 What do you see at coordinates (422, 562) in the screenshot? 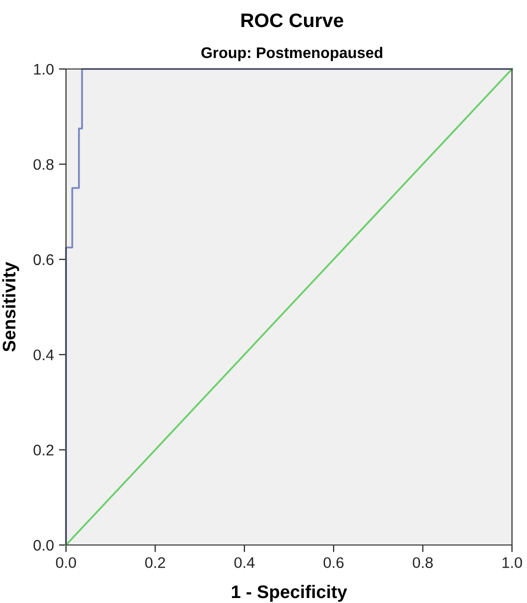
I see `x-tick-label: 0.8` at bounding box center [422, 562].